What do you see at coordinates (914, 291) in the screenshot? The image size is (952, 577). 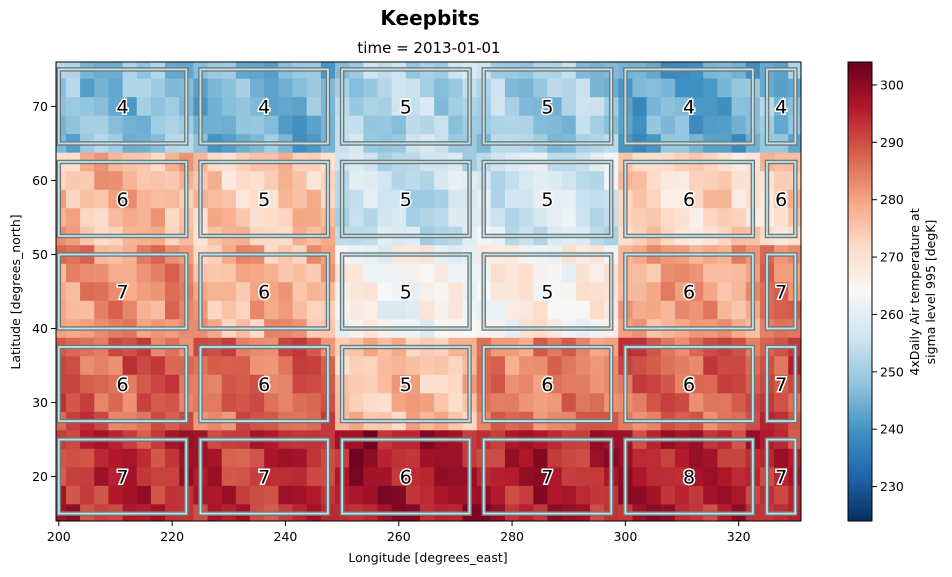 I see `colorbar-label-line-1: 4xDaily Air temperature at` at bounding box center [914, 291].